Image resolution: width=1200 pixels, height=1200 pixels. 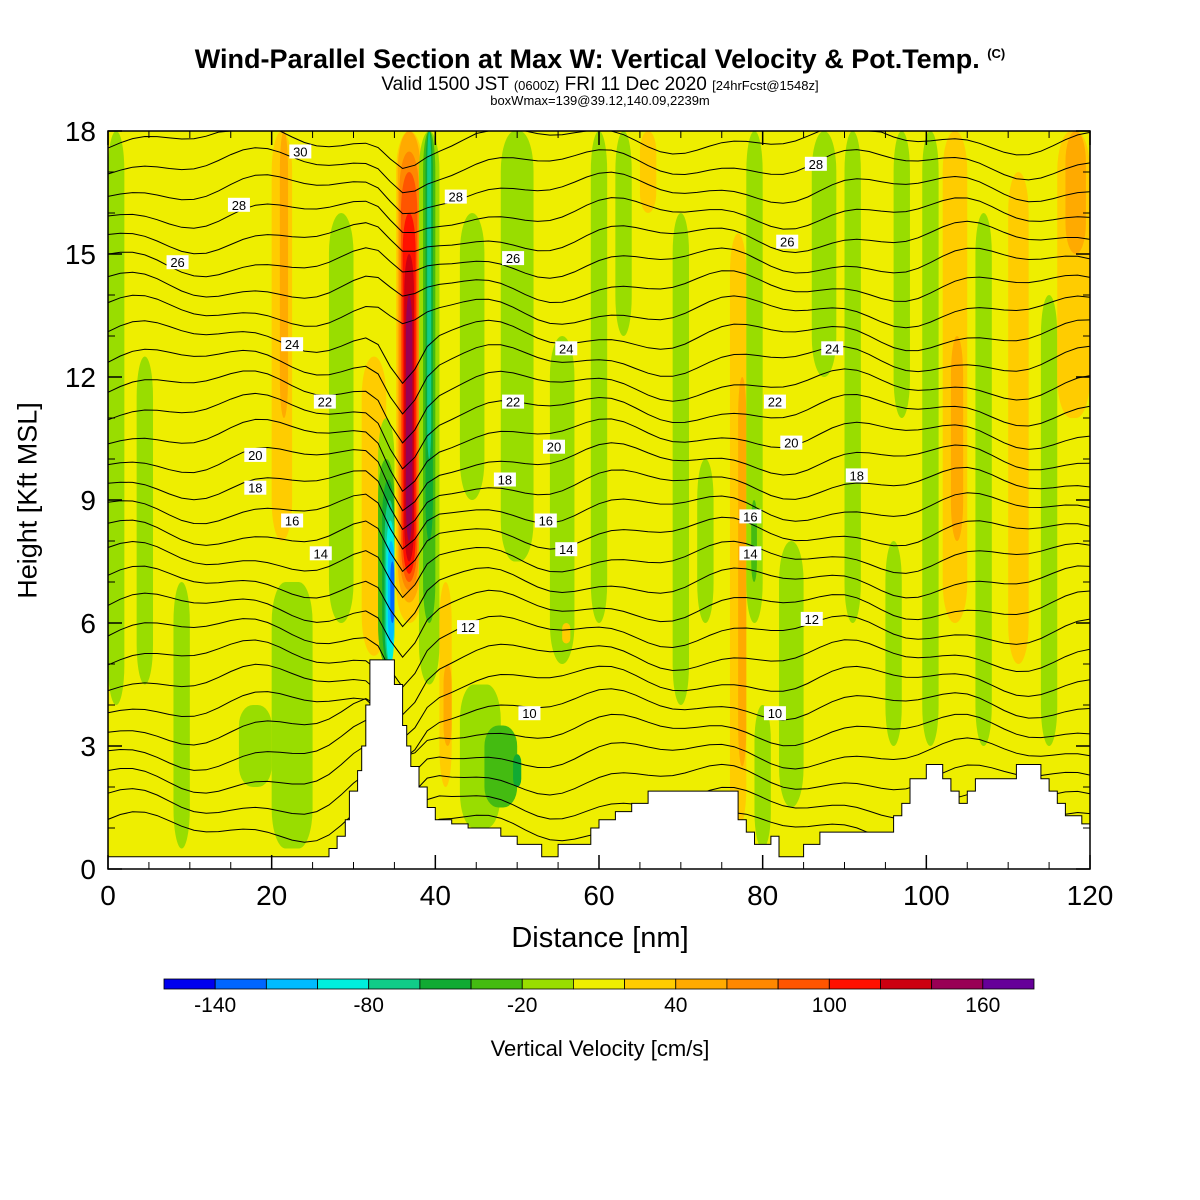 What do you see at coordinates (926, 895) in the screenshot?
I see `x-tick-label: 100` at bounding box center [926, 895].